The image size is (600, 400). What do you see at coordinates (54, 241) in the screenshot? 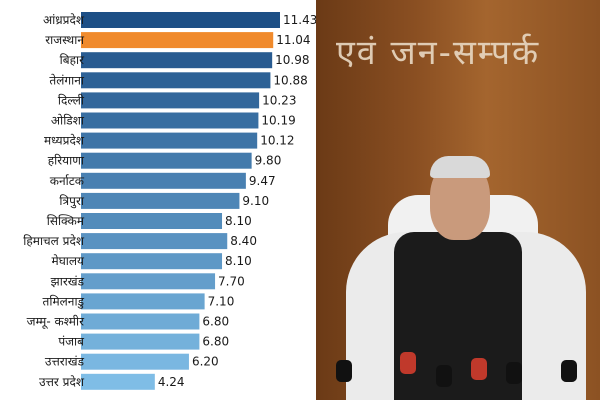
I see `category-label: हिमाचल प्रदेश` at bounding box center [54, 241].